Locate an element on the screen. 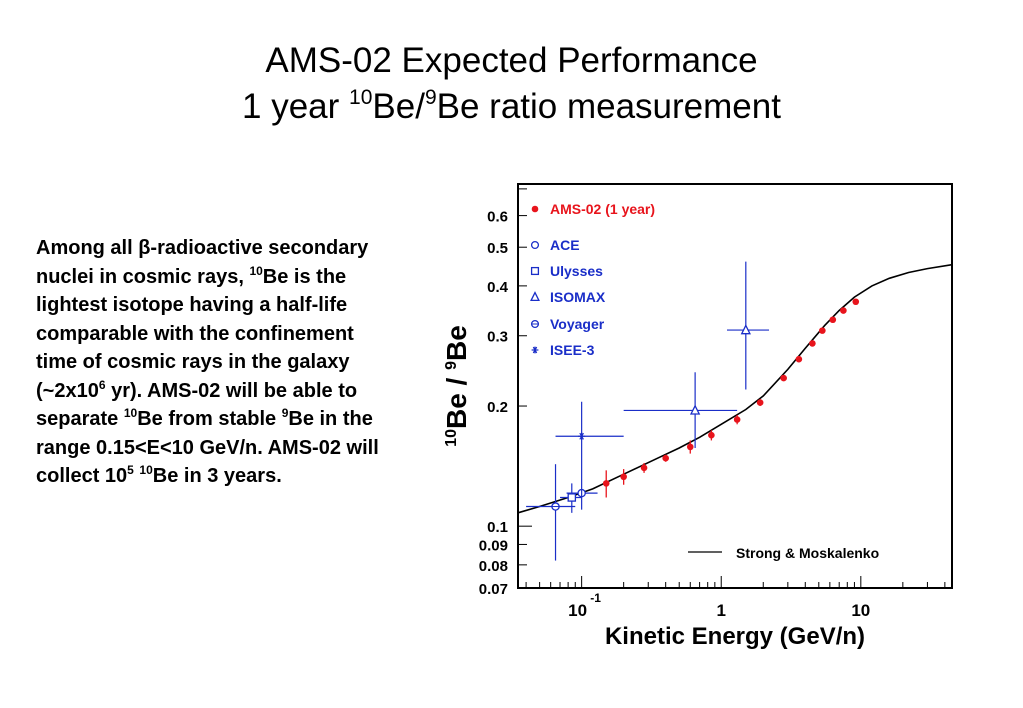 Image resolution: width=1023 pixels, height=708 pixels. y-tick-label: 0.07 is located at coordinates (493, 589).